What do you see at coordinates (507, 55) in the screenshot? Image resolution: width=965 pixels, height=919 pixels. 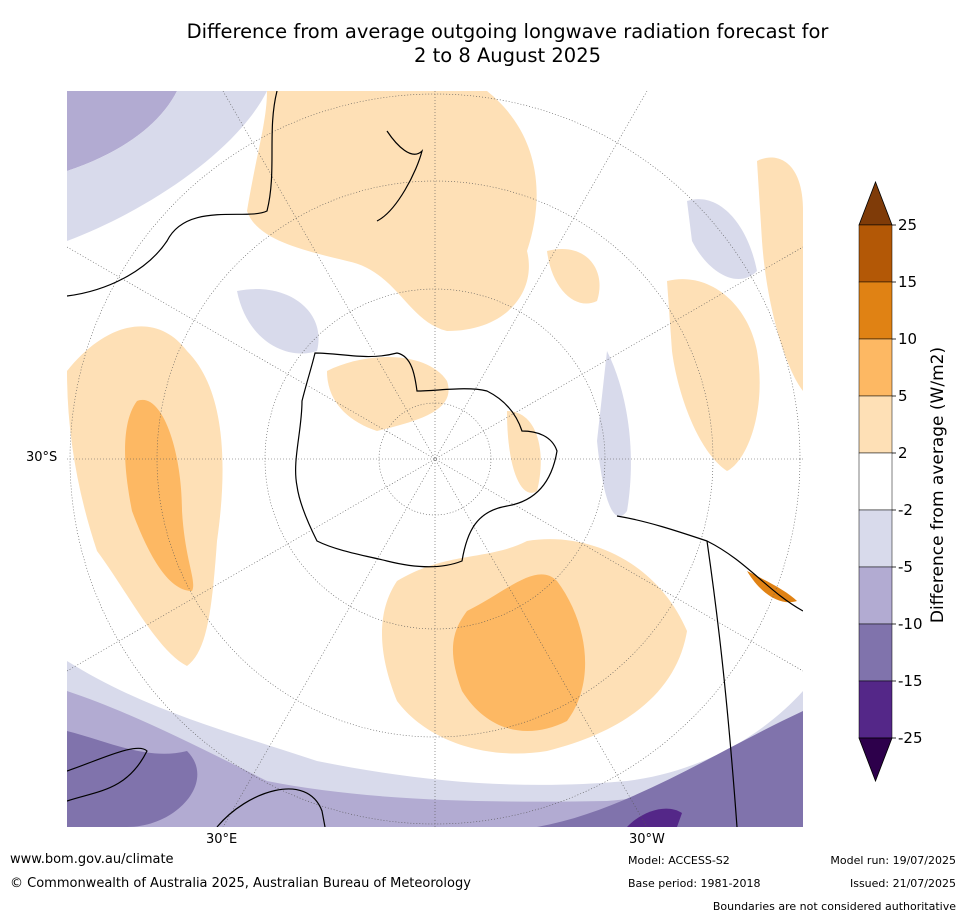 I see `title-line-2: 2 to 8 August 2025` at bounding box center [507, 55].